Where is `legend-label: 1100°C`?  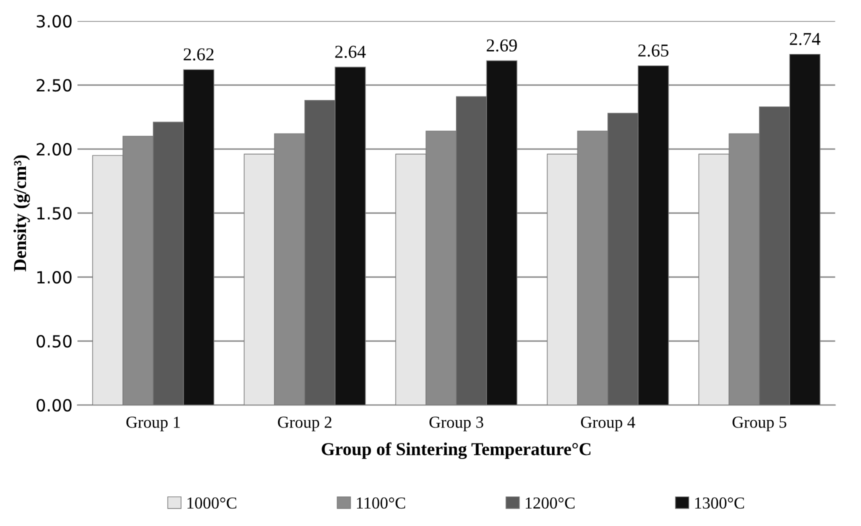 legend-label: 1100°C is located at coordinates (381, 503).